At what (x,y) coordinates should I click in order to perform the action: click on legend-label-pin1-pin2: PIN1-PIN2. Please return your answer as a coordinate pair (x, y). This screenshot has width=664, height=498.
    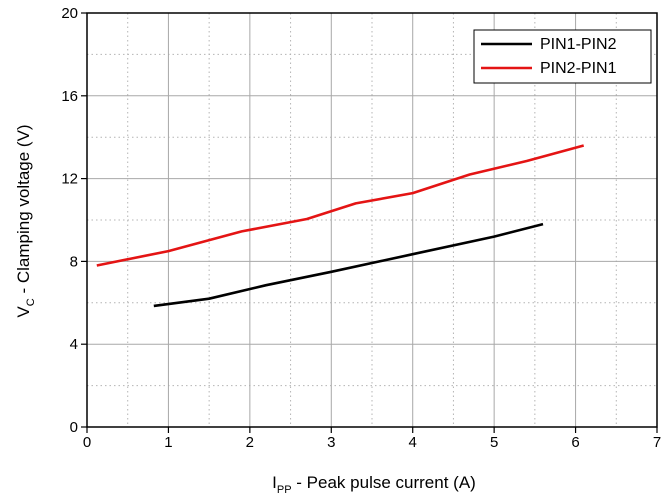
    Looking at the image, I should click on (578, 44).